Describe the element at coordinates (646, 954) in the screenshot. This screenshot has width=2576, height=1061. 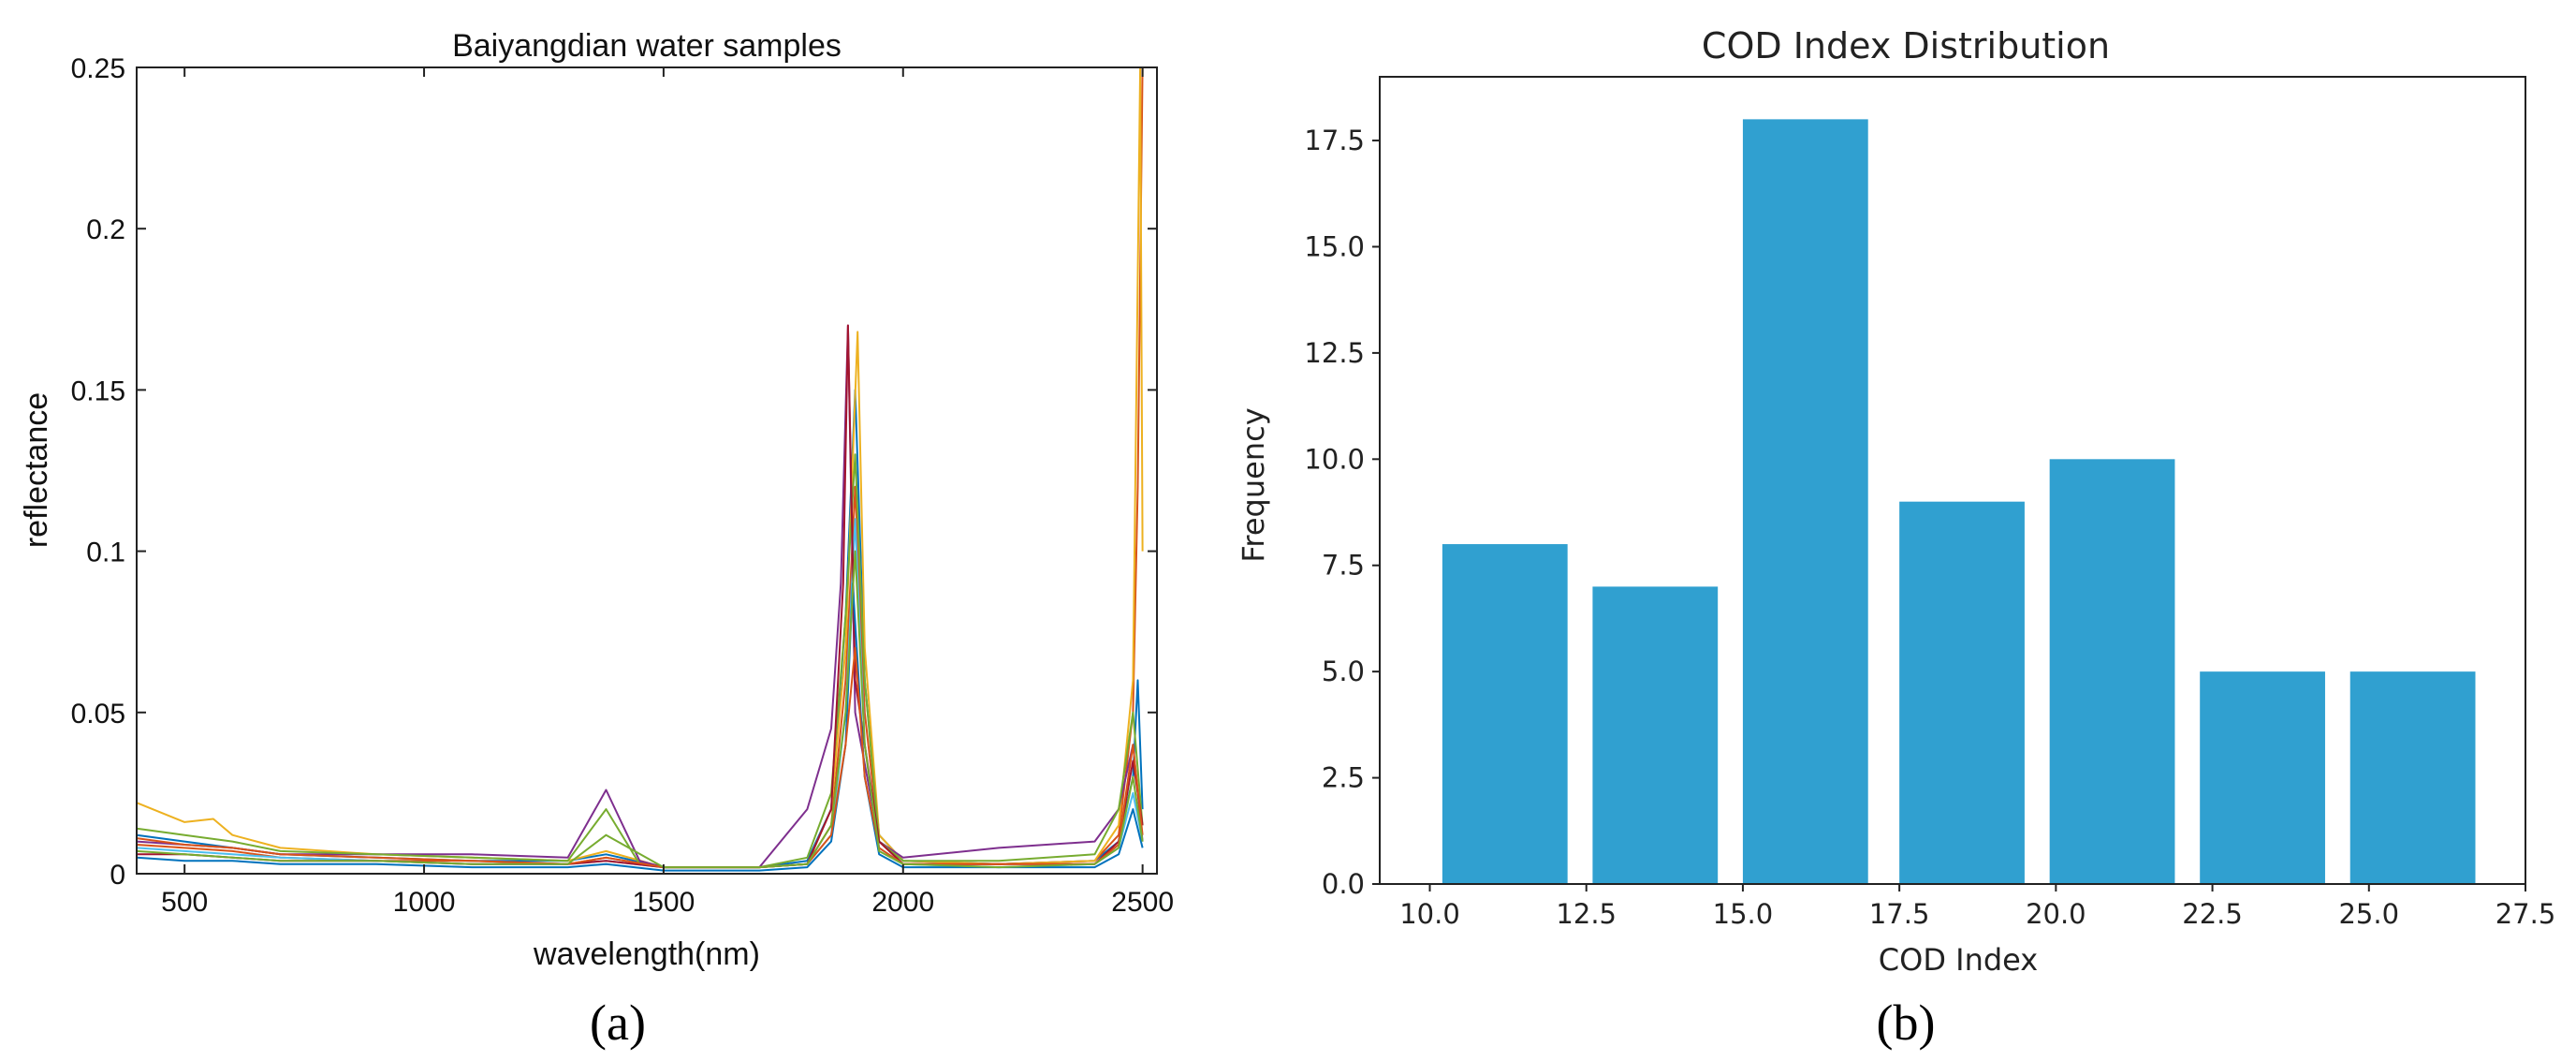
I see `panel-a-x-label: wavelength(nm)` at that location.